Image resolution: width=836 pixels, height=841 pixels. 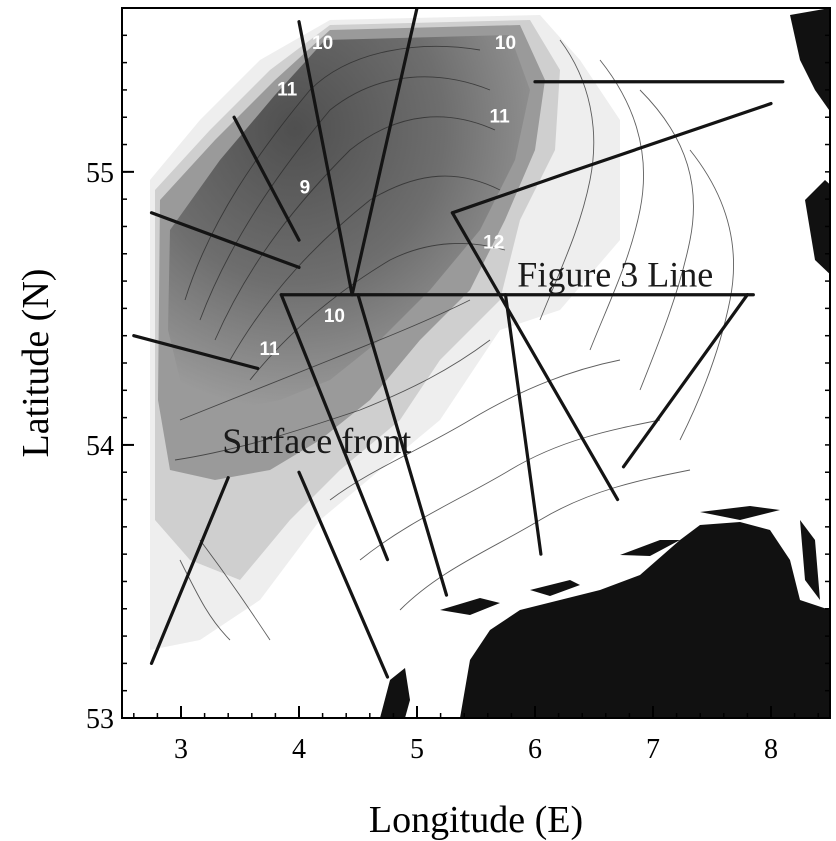 I want to click on x-tick-label: 5, so click(x=417, y=749).